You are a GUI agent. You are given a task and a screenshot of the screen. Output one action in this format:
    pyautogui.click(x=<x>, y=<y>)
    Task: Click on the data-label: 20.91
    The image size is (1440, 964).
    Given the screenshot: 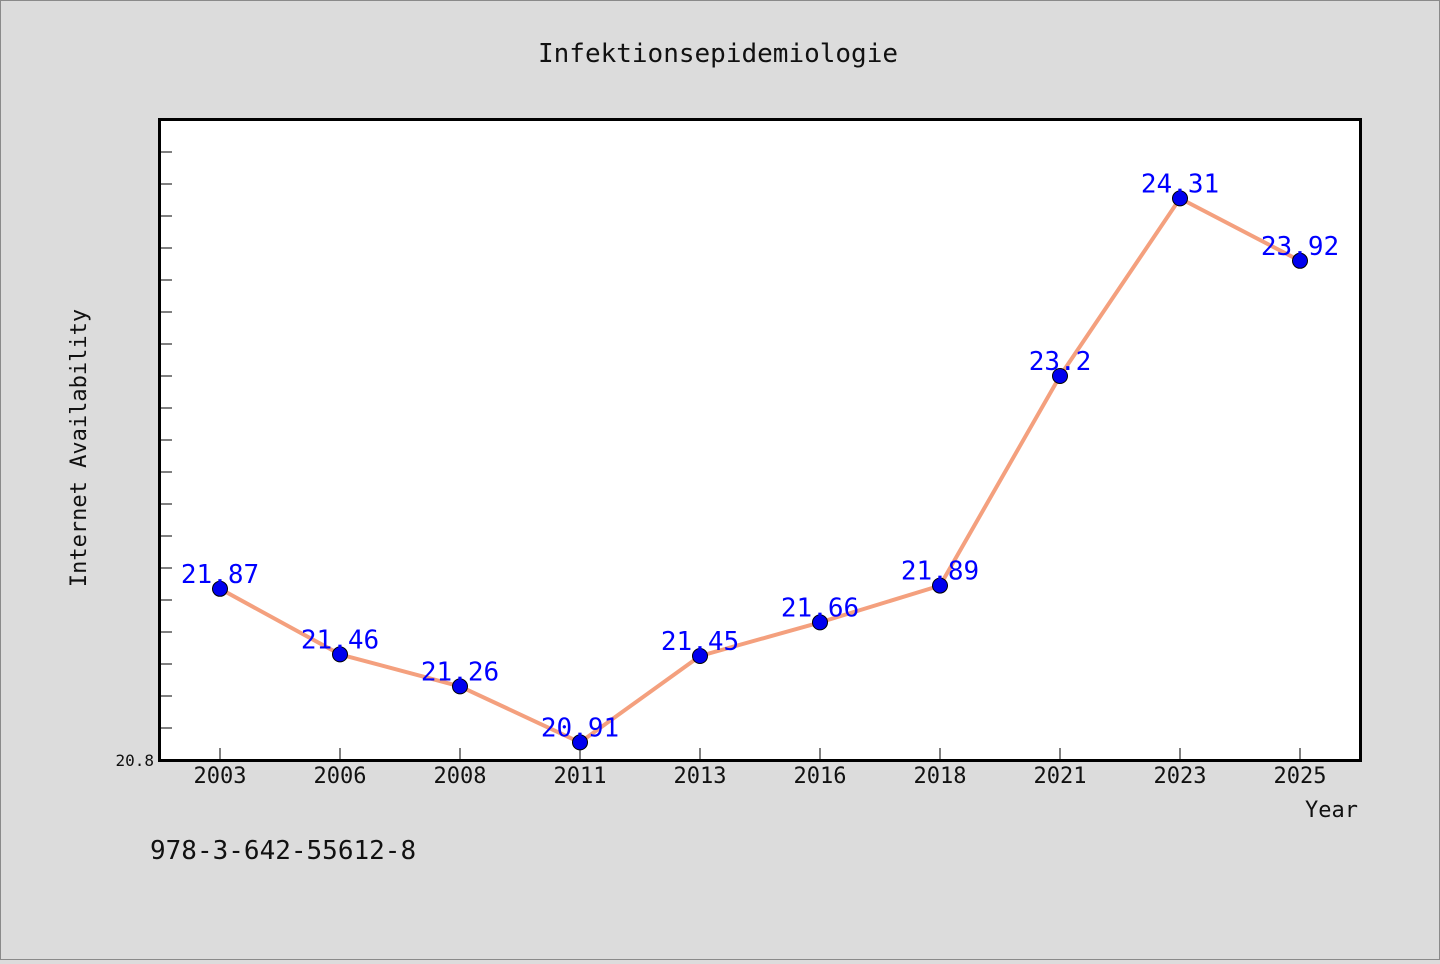 What is the action you would take?
    pyautogui.click(x=580, y=728)
    